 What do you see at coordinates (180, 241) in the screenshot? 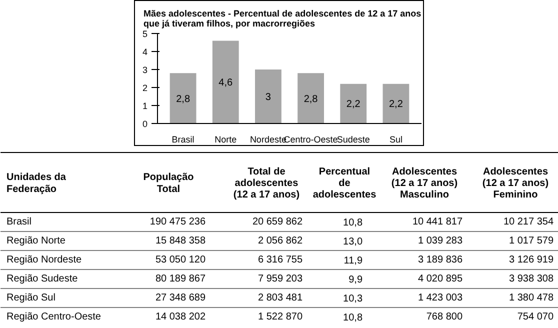
I see `text: 15 848 358` at bounding box center [180, 241].